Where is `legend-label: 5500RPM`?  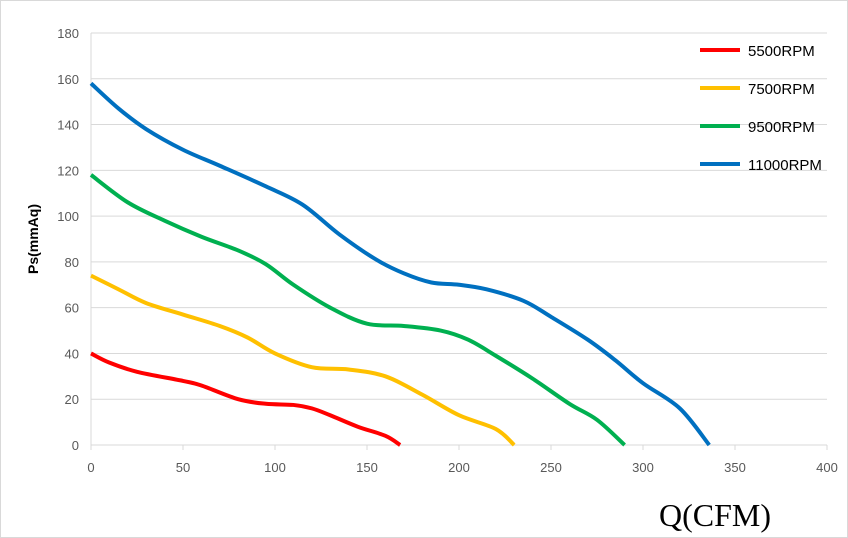 legend-label: 5500RPM is located at coordinates (781, 51).